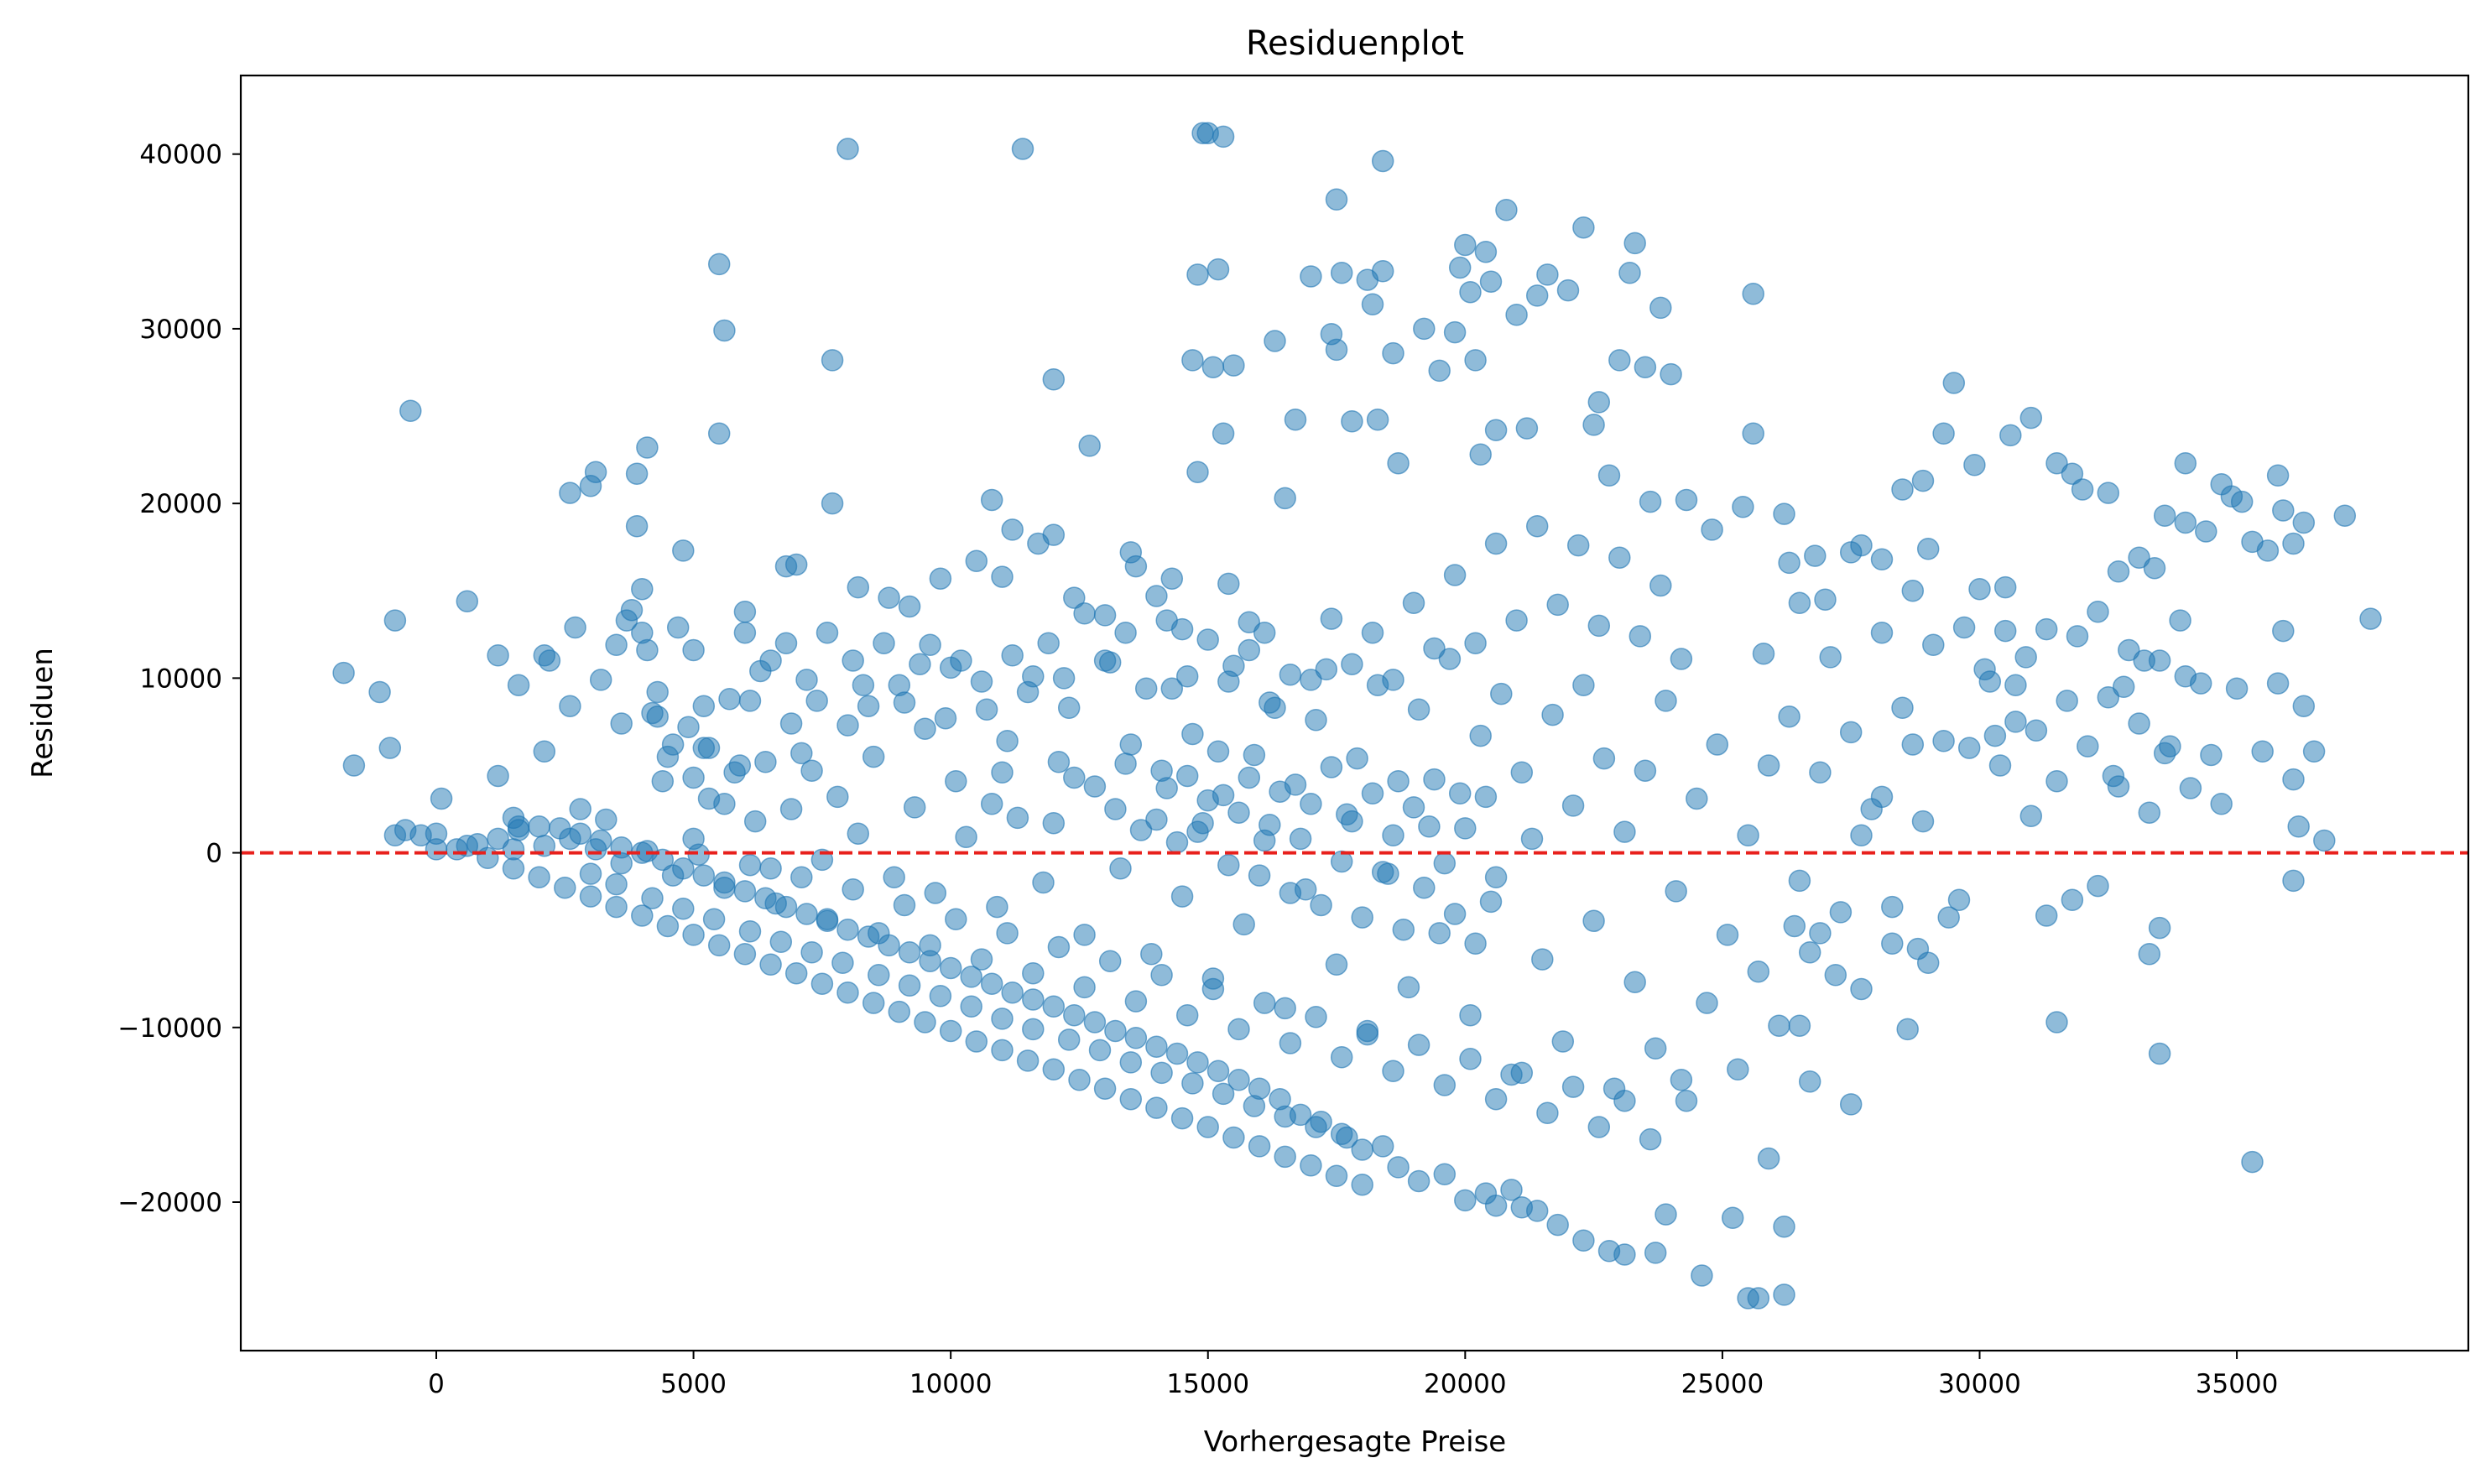  I want to click on x-tick-label: 0, so click(436, 1384).